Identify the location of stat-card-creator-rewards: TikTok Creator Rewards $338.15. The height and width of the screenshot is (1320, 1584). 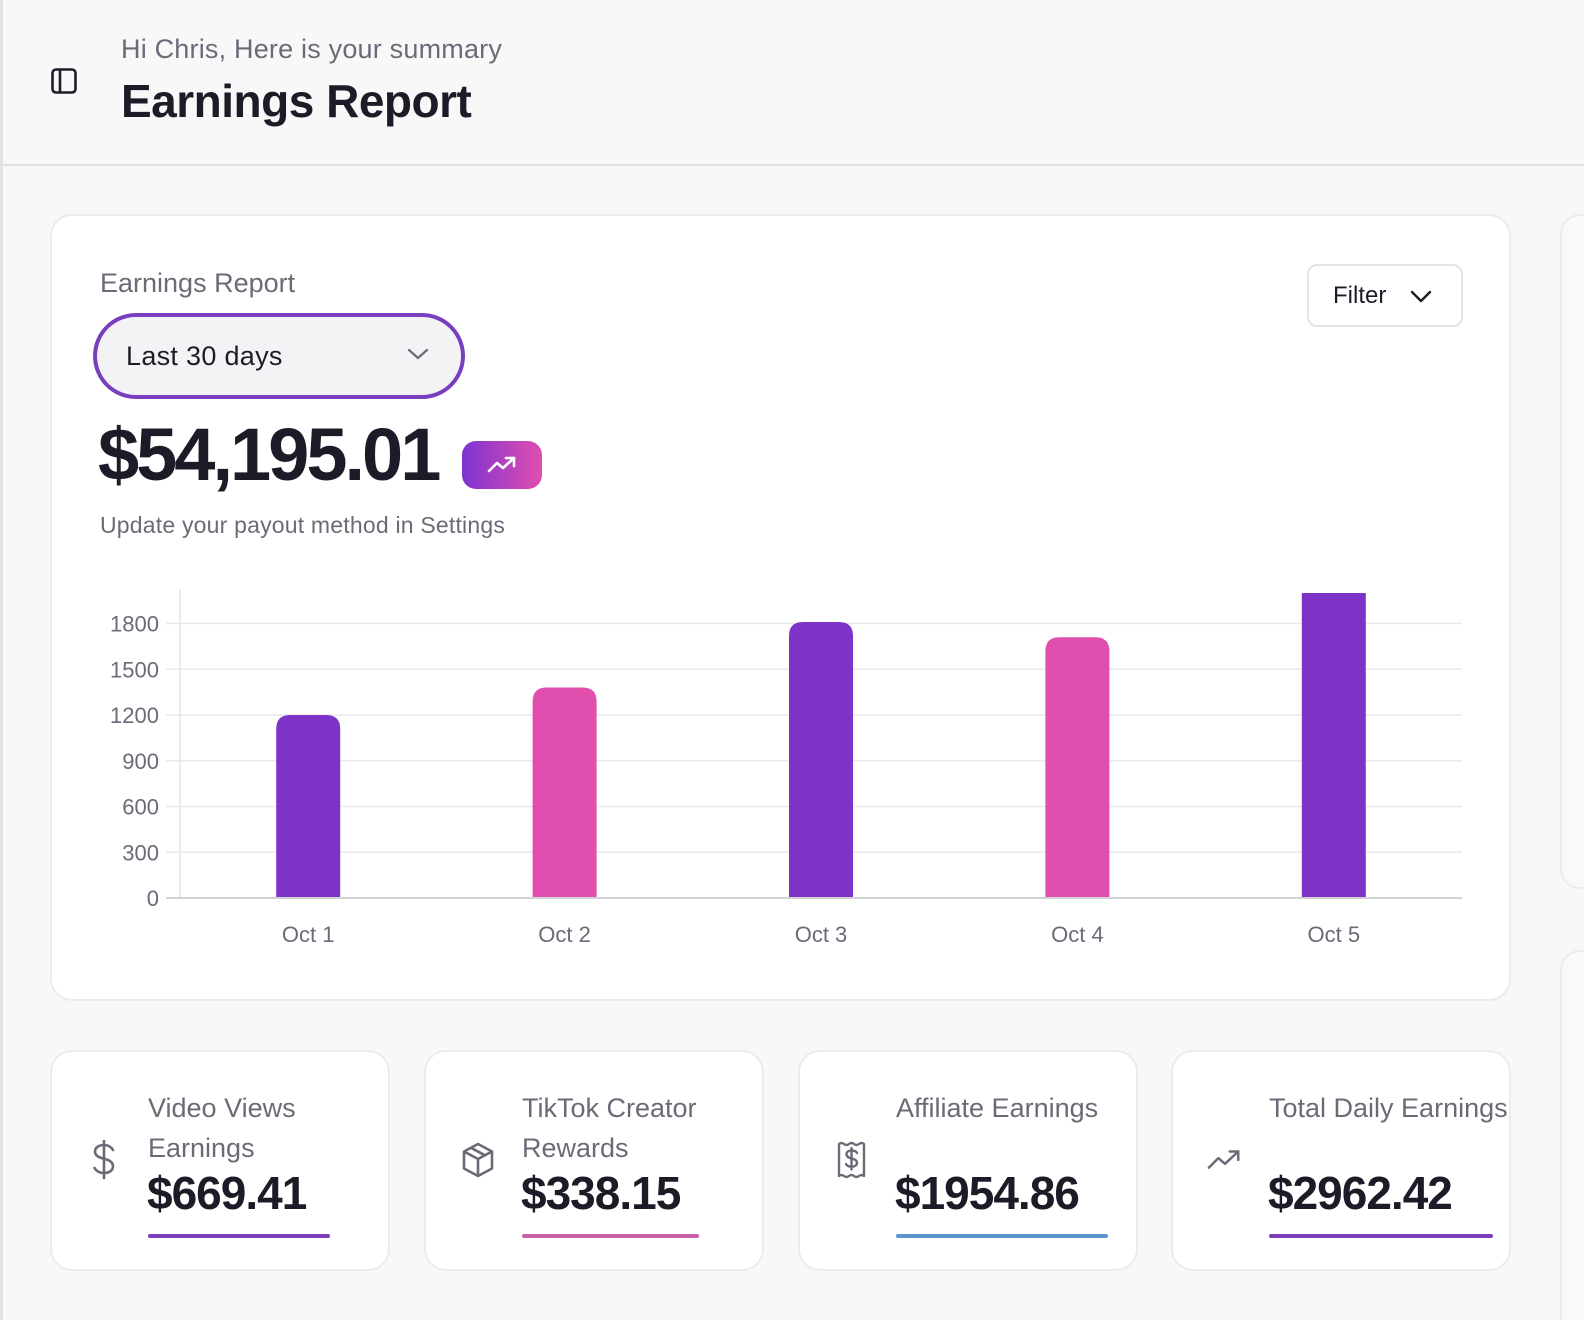
(594, 1160).